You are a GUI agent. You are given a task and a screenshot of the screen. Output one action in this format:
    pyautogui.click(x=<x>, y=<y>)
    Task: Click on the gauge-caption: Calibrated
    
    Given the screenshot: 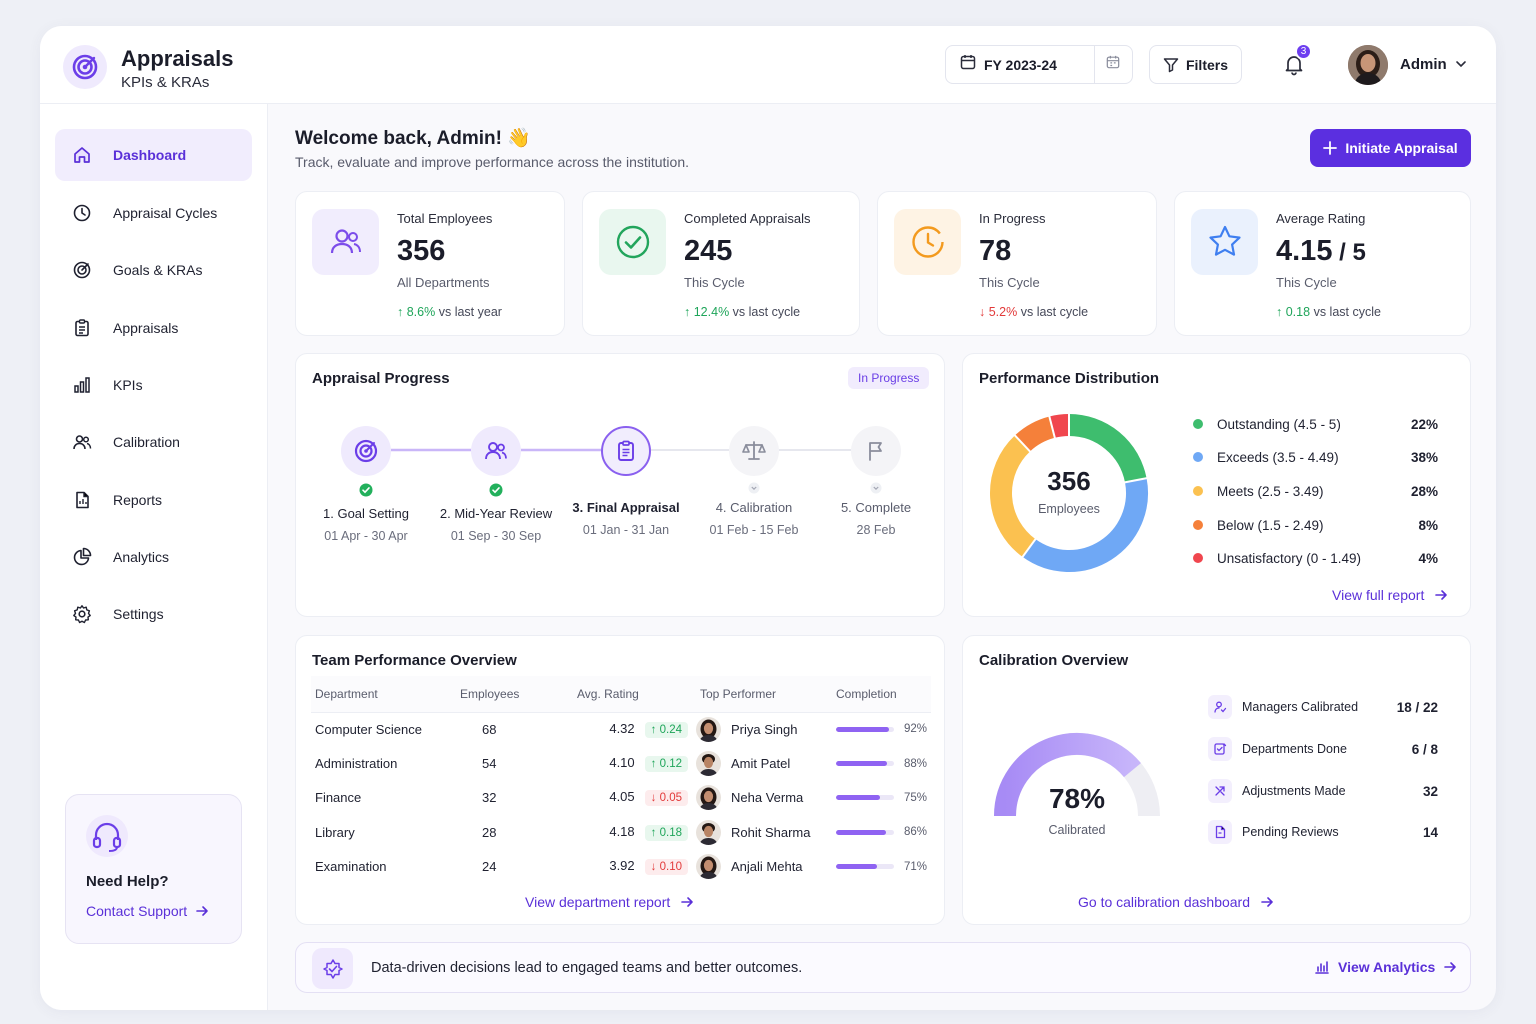 What is the action you would take?
    pyautogui.click(x=1077, y=830)
    